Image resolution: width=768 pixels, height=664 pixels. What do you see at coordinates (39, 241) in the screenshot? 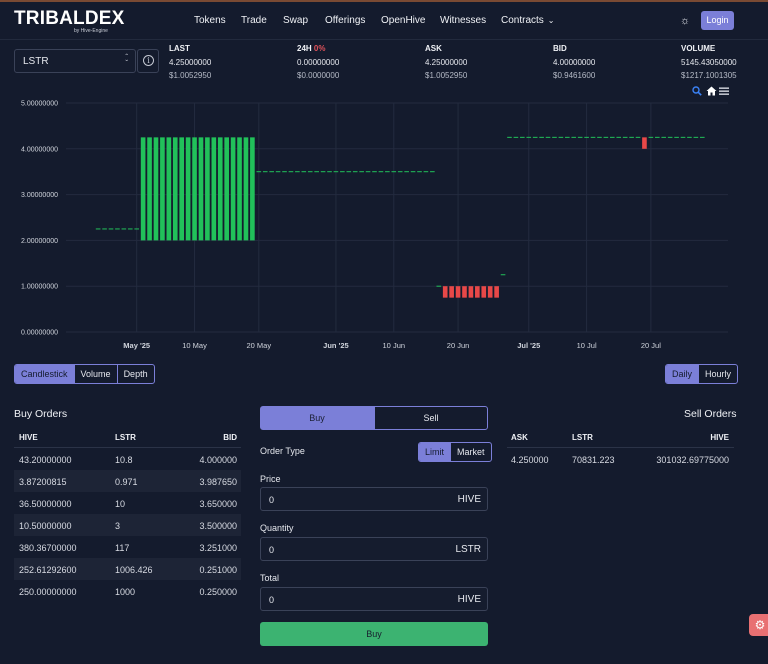
I see `y-tick-label: 2.00000000` at bounding box center [39, 241].